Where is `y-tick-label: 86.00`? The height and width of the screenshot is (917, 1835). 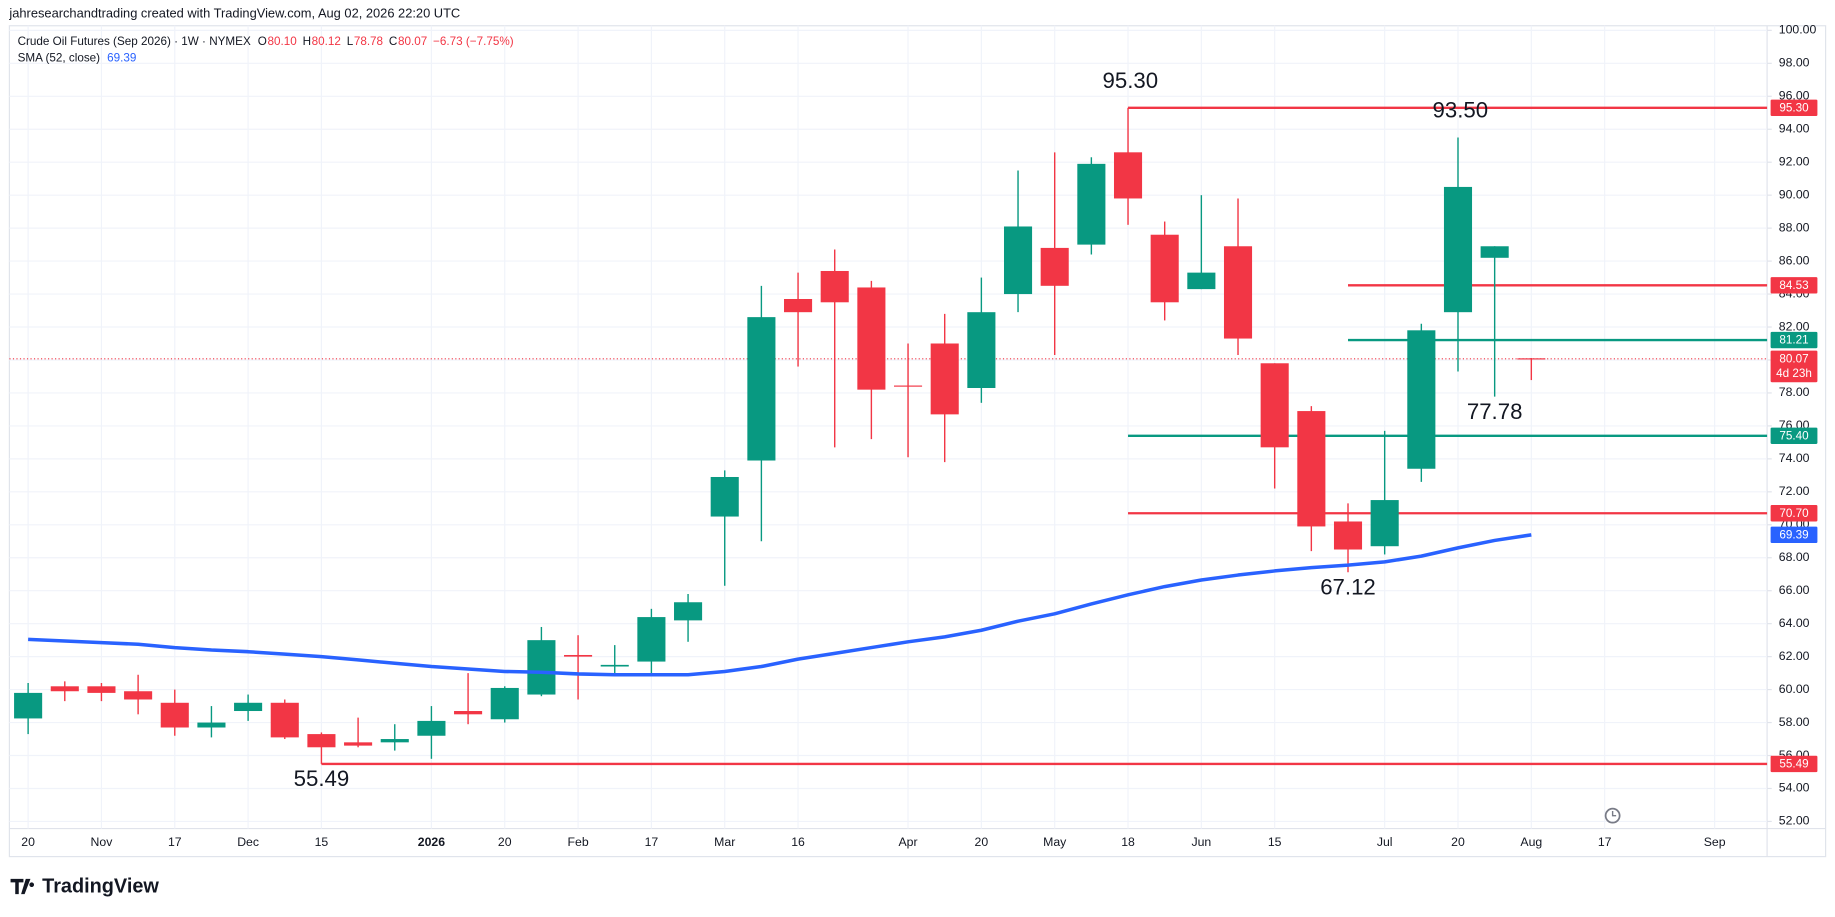 y-tick-label: 86.00 is located at coordinates (1794, 260).